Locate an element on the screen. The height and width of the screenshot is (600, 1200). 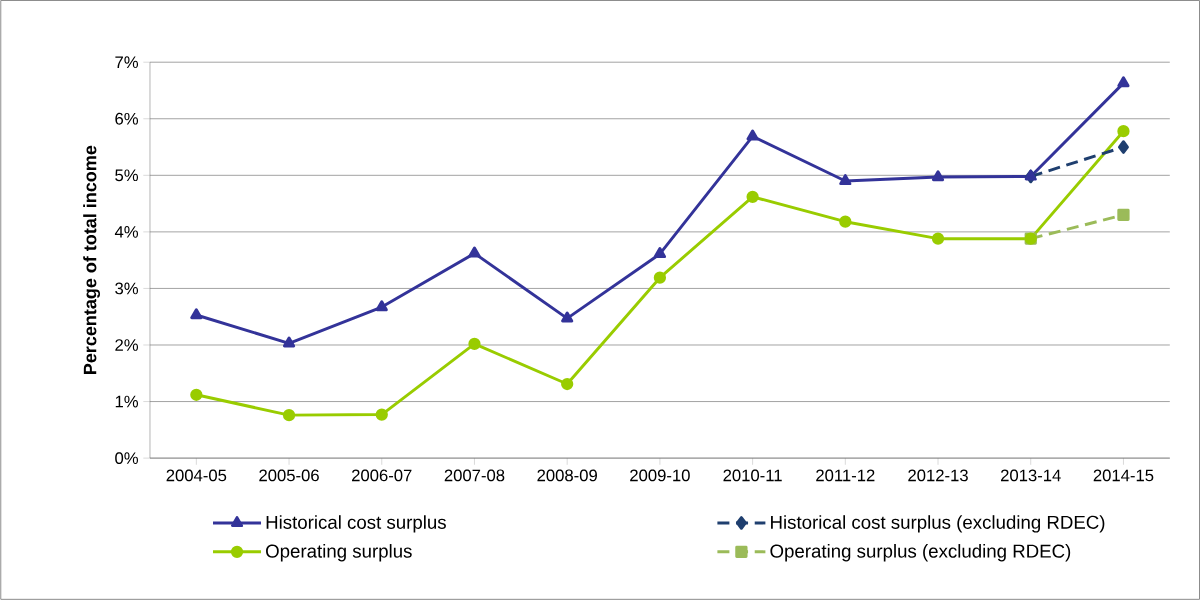
x-tick-label: 2006-07 is located at coordinates (382, 475).